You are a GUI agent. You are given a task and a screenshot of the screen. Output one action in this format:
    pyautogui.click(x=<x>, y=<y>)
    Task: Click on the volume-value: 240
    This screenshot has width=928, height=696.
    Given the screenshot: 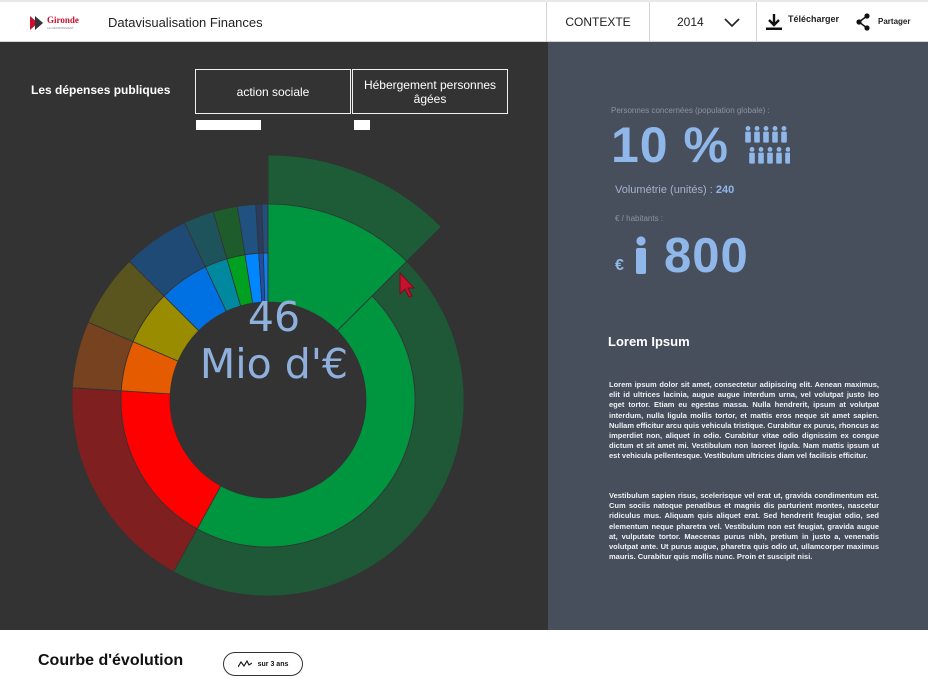 What is the action you would take?
    pyautogui.click(x=725, y=190)
    